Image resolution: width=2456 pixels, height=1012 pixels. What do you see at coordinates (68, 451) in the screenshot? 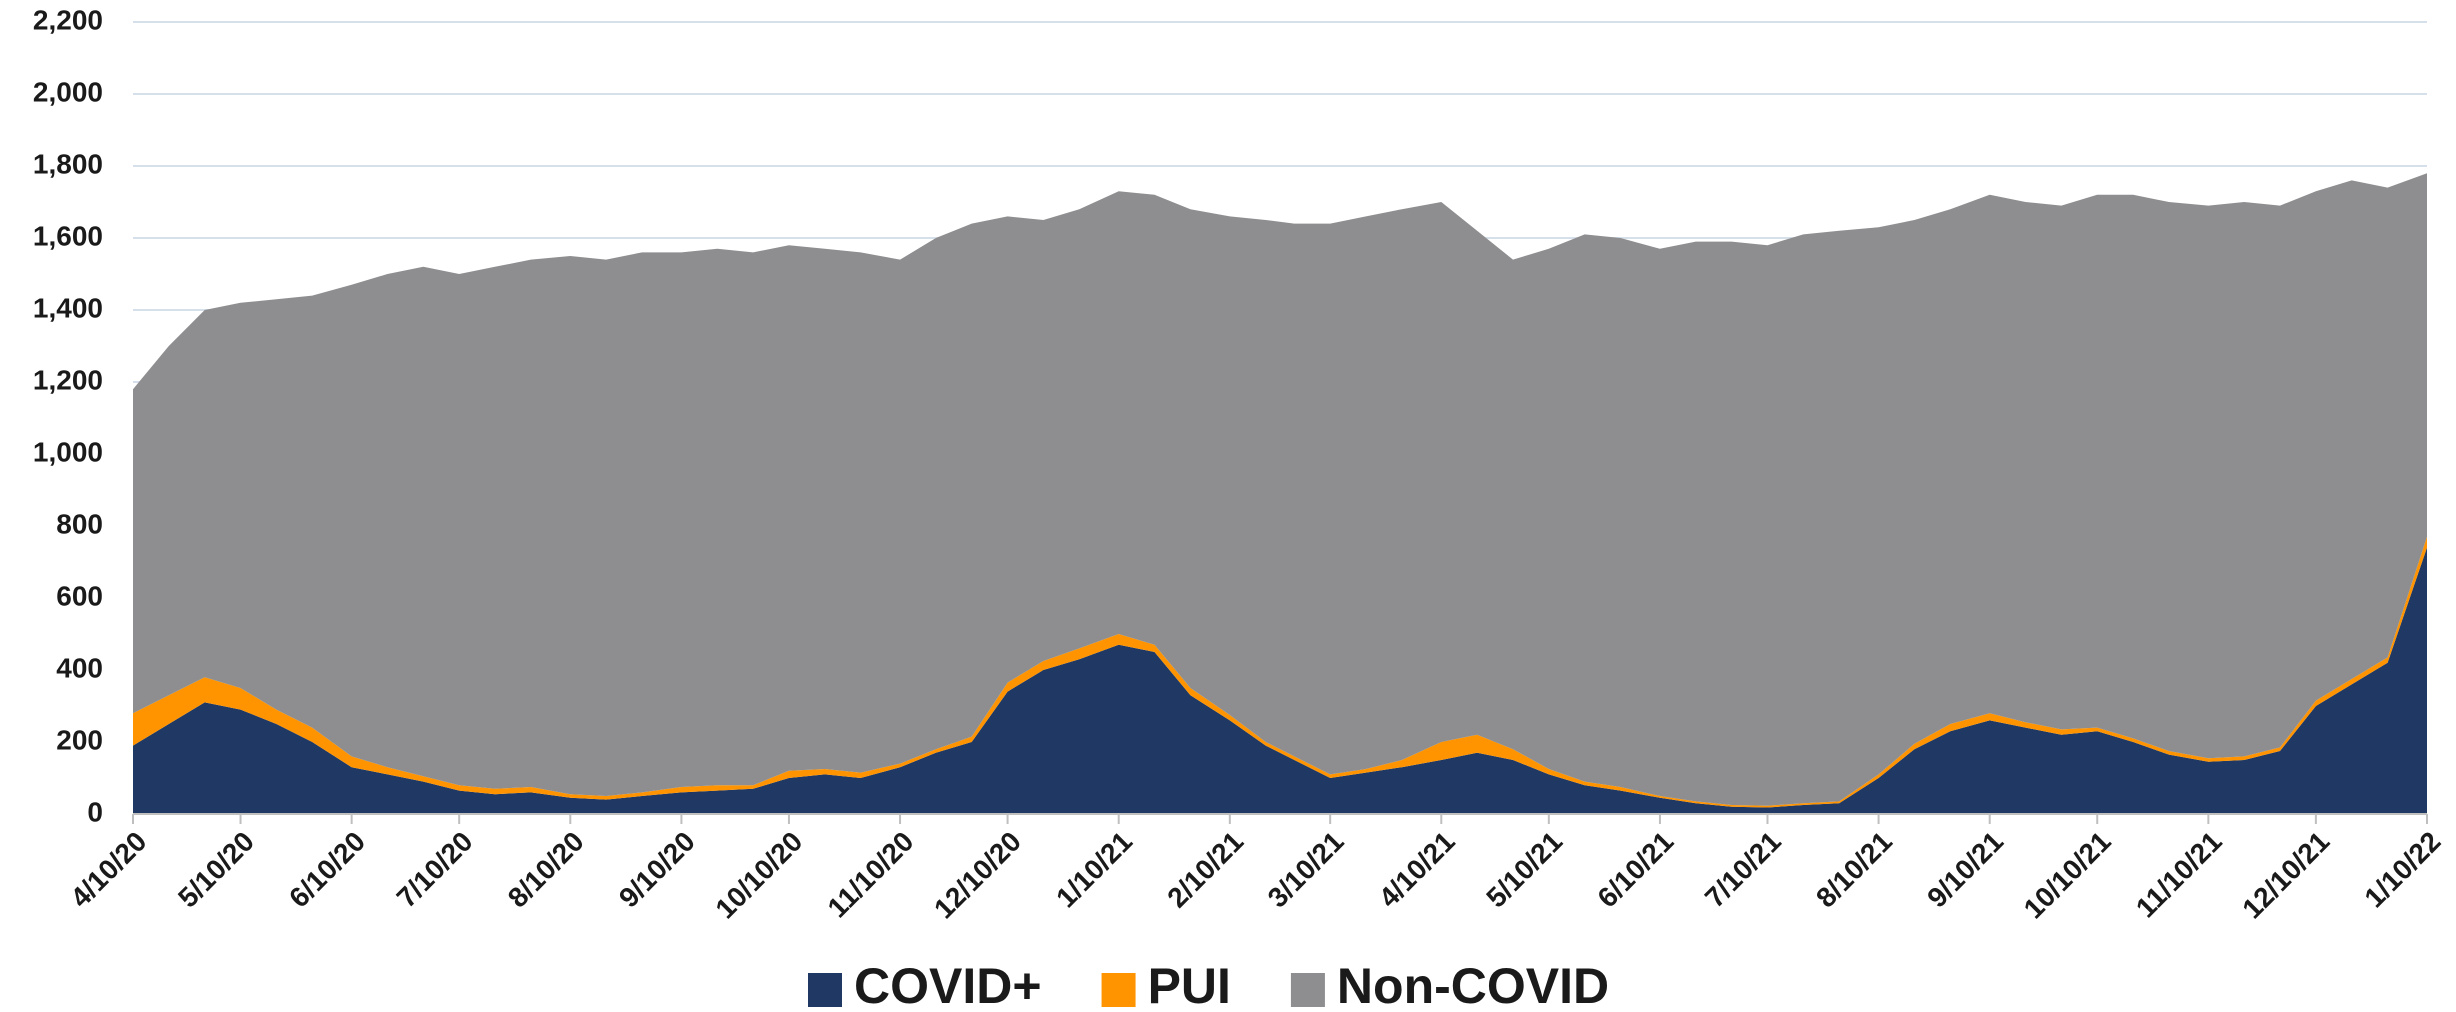
I see `y-tick-label: 1,000` at bounding box center [68, 451].